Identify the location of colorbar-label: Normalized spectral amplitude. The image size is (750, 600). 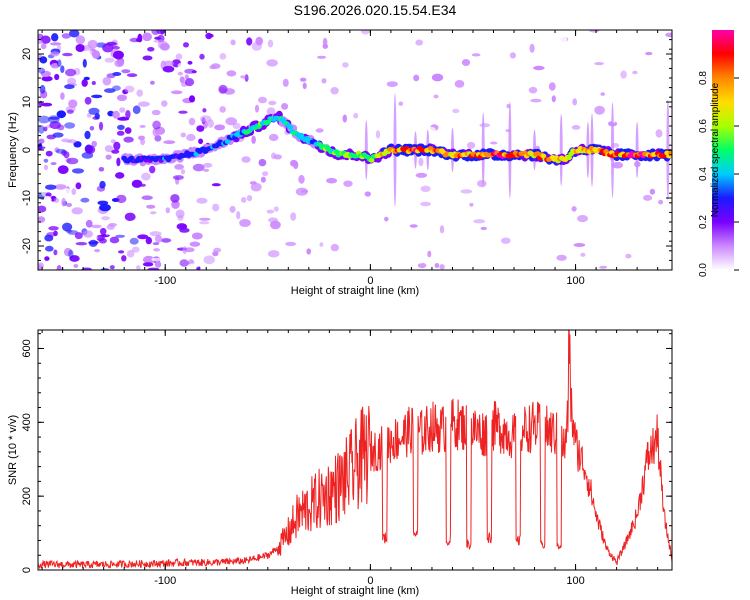
(715, 149).